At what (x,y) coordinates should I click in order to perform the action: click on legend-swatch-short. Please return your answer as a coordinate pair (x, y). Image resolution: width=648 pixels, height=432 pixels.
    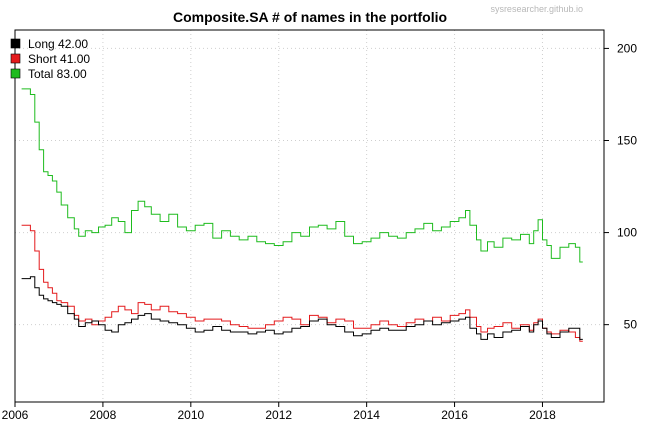
    Looking at the image, I should click on (15, 58).